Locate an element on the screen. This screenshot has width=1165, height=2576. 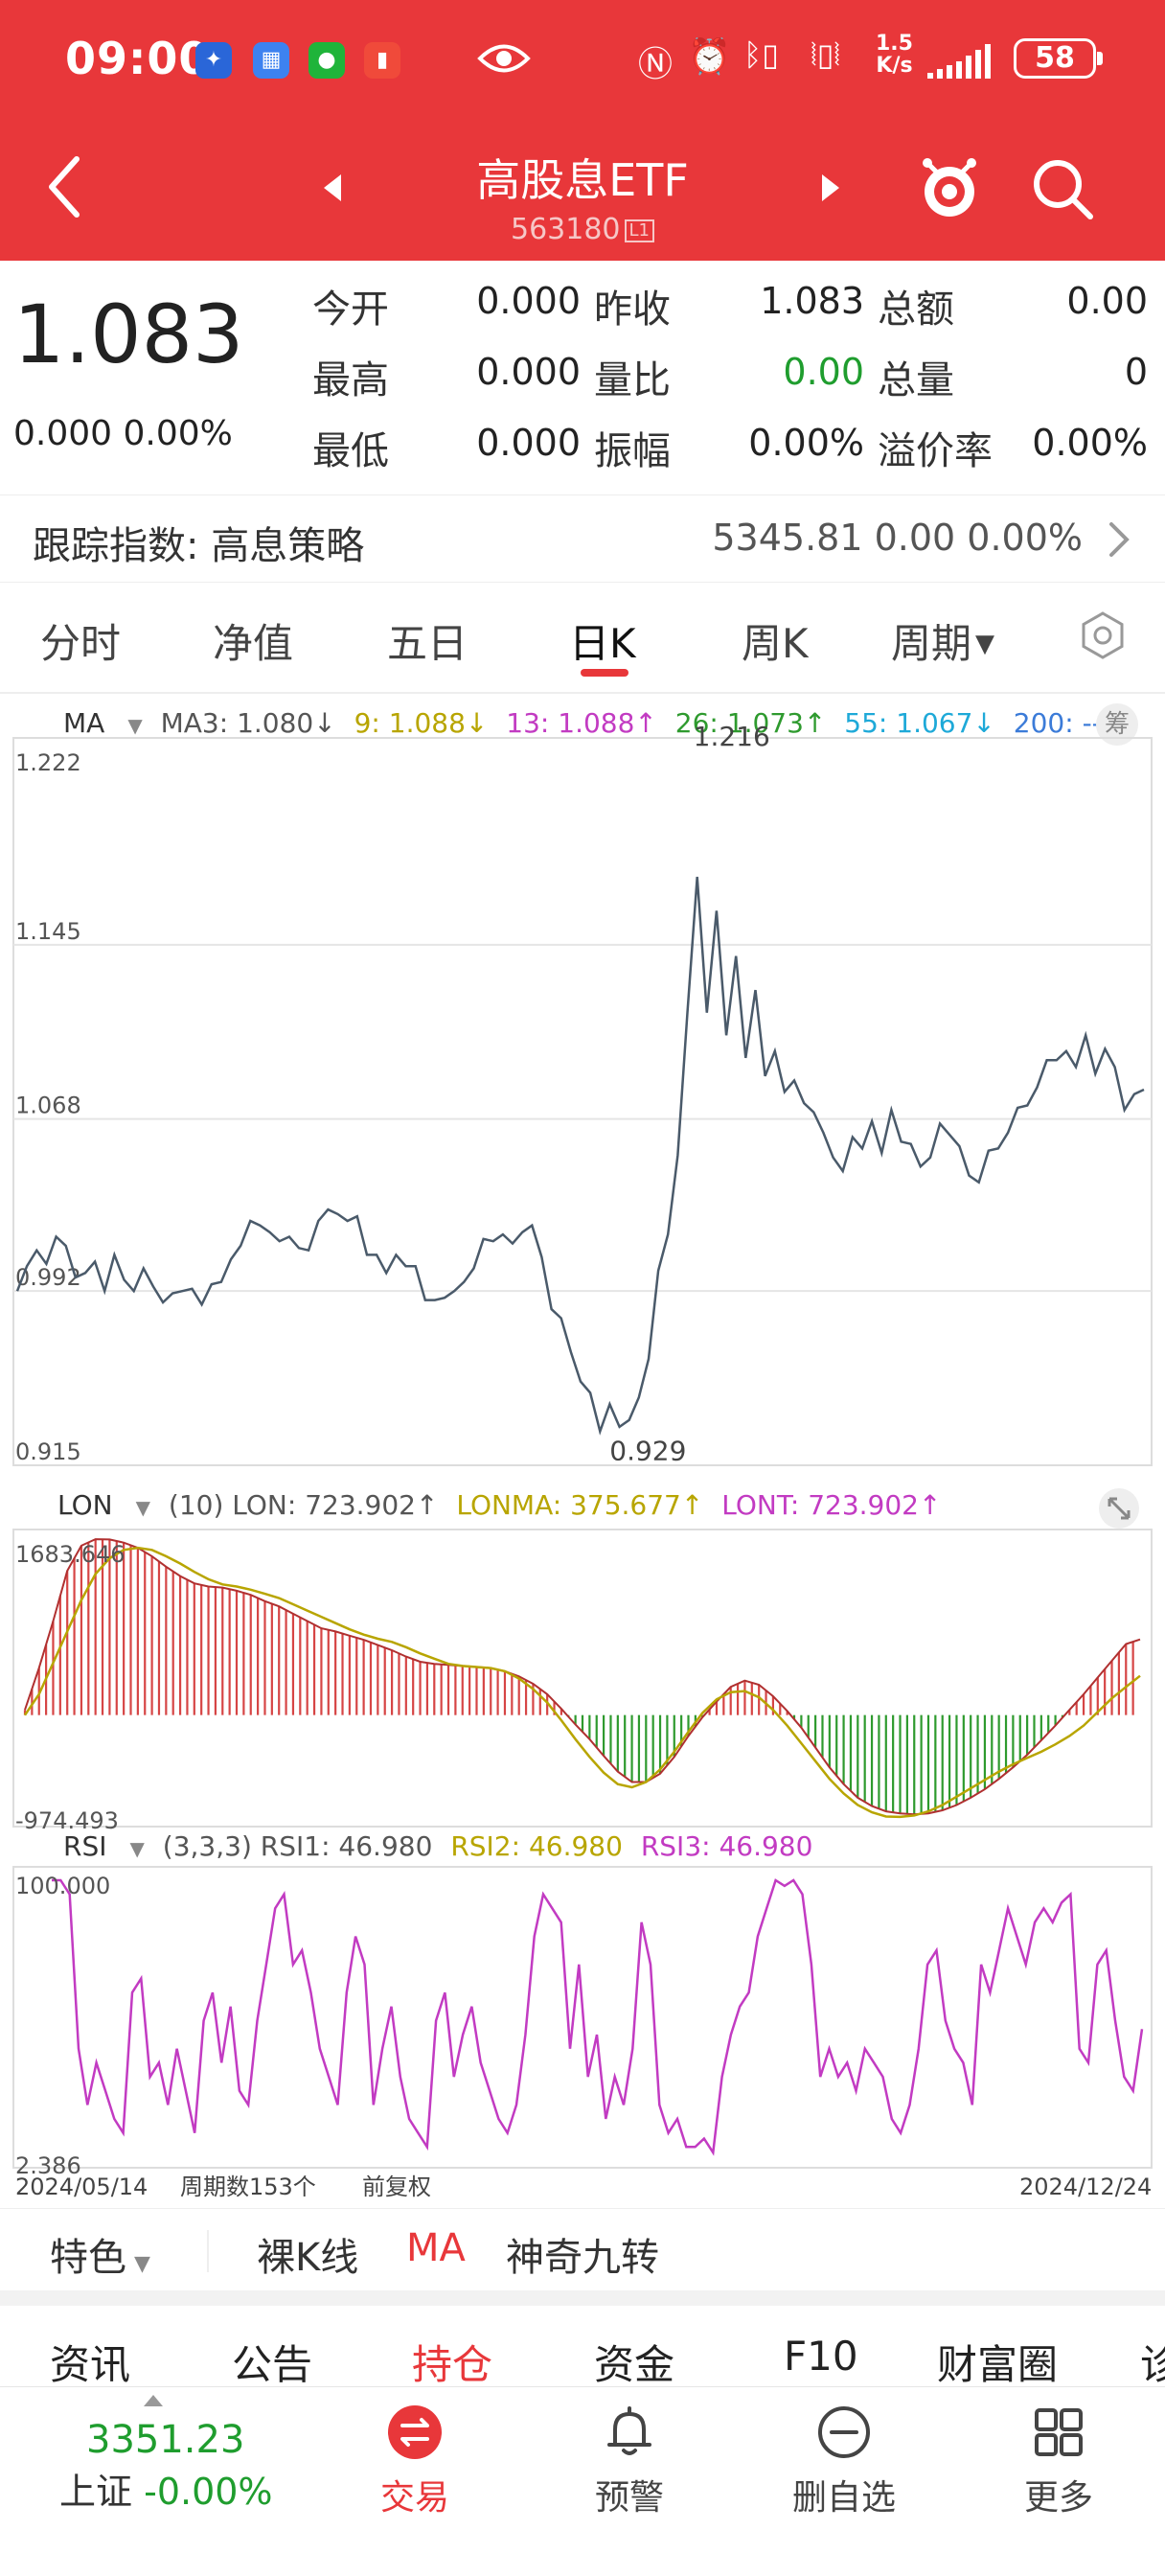
stock-code: 563180 L1 is located at coordinates (582, 229).